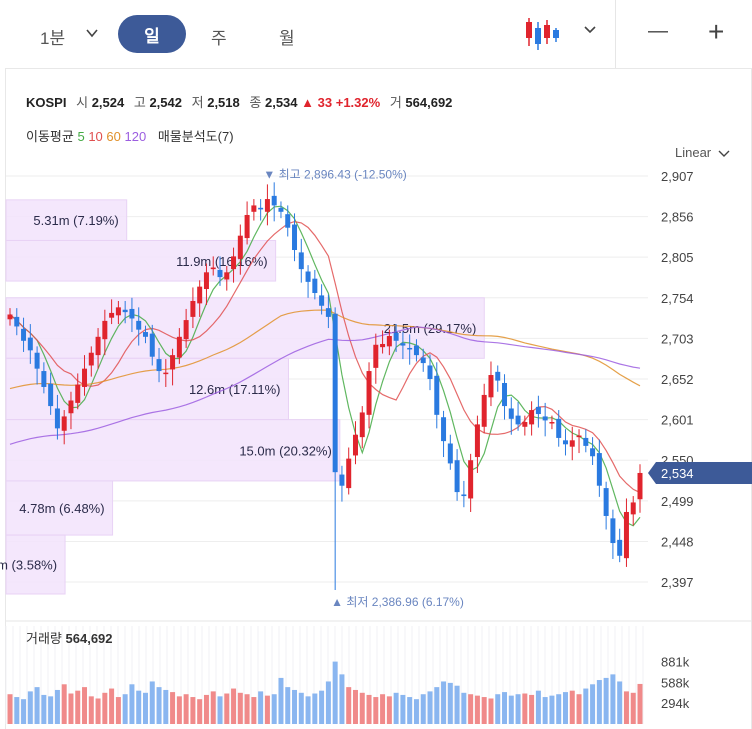 Image resolution: width=752 pixels, height=729 pixels. Describe the element at coordinates (197, 102) in the screenshot. I see `low-label: 저` at that location.